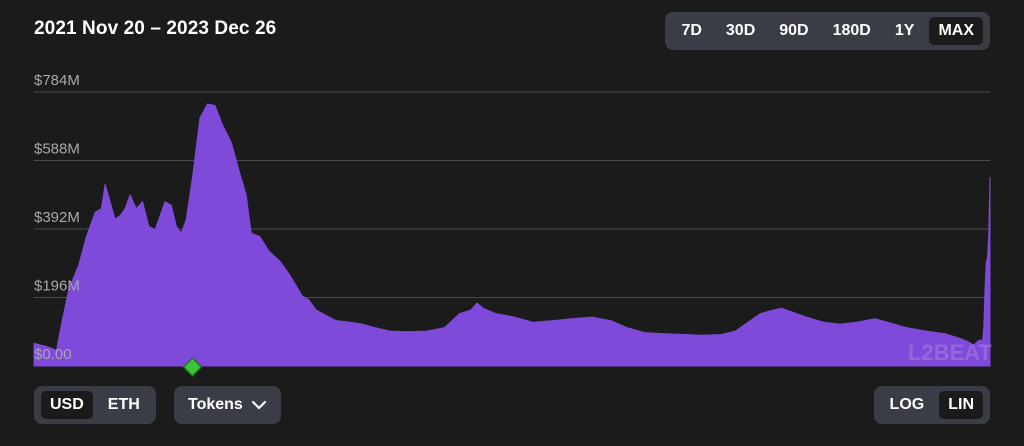 The width and height of the screenshot is (1024, 446). What do you see at coordinates (57, 80) in the screenshot?
I see `y-tick-label: $784M` at bounding box center [57, 80].